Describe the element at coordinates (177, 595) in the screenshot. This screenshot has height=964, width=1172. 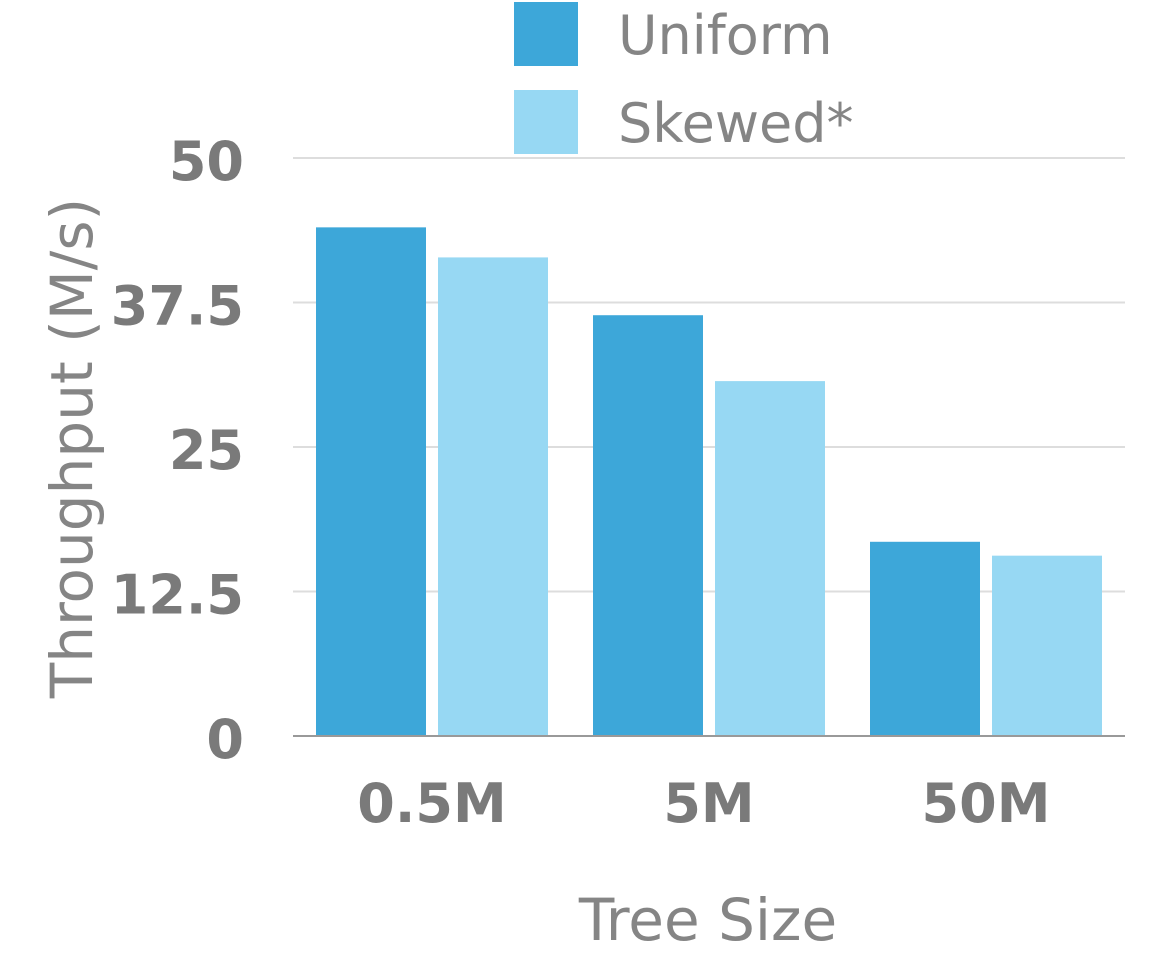
I see `y-tick-label: 12.5` at that location.